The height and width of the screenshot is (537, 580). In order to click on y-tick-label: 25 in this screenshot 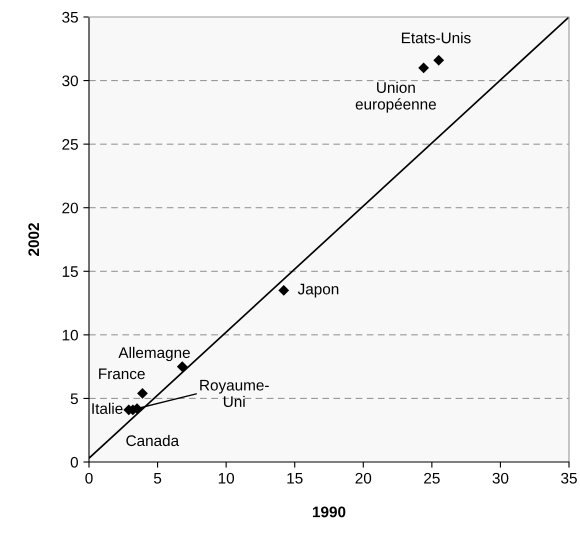, I will do `click(70, 144)`.